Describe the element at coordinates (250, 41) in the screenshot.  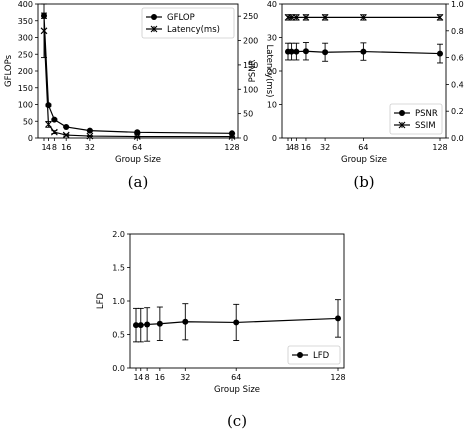
I see `y-right-tick-label: 200` at that location.